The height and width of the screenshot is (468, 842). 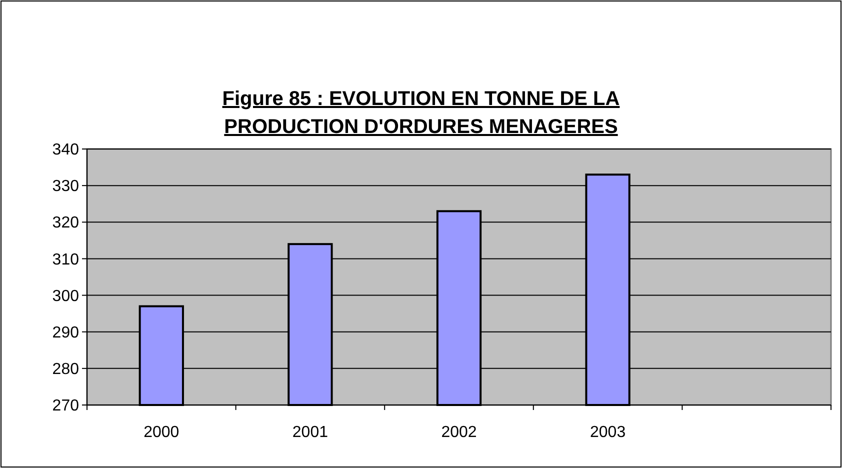 I want to click on x-tick-label: 2000, so click(x=162, y=432).